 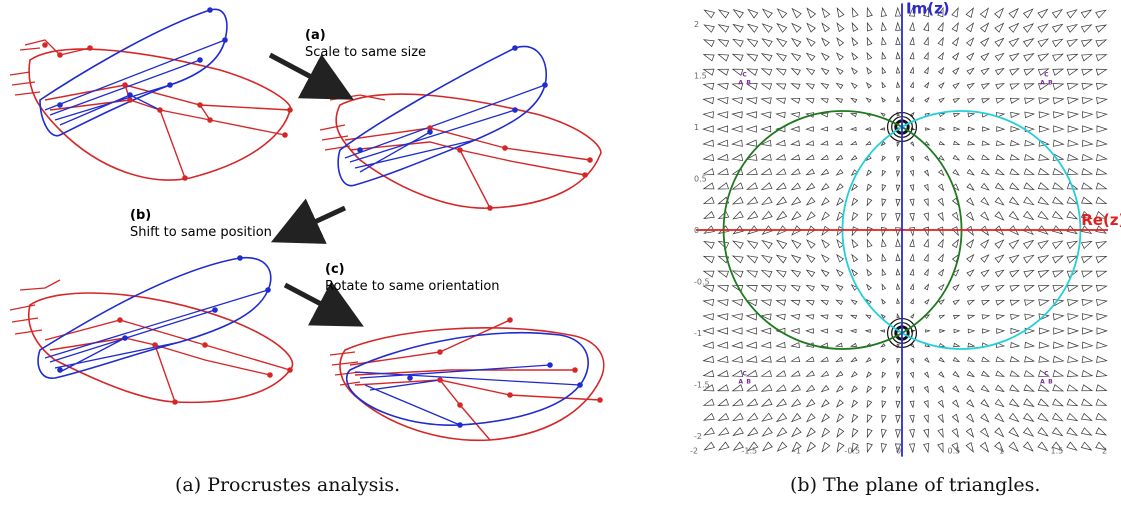 I want to click on y-tick-label: 1.5, so click(x=700, y=76).